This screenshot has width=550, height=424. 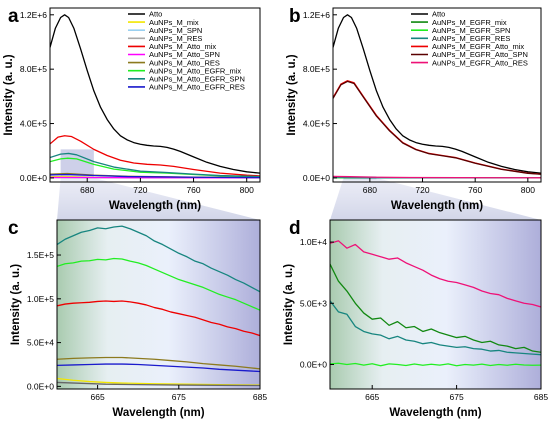 I want to click on legend-entry: AuNPs_M_EGFR_Atto_mix, so click(x=478, y=46).